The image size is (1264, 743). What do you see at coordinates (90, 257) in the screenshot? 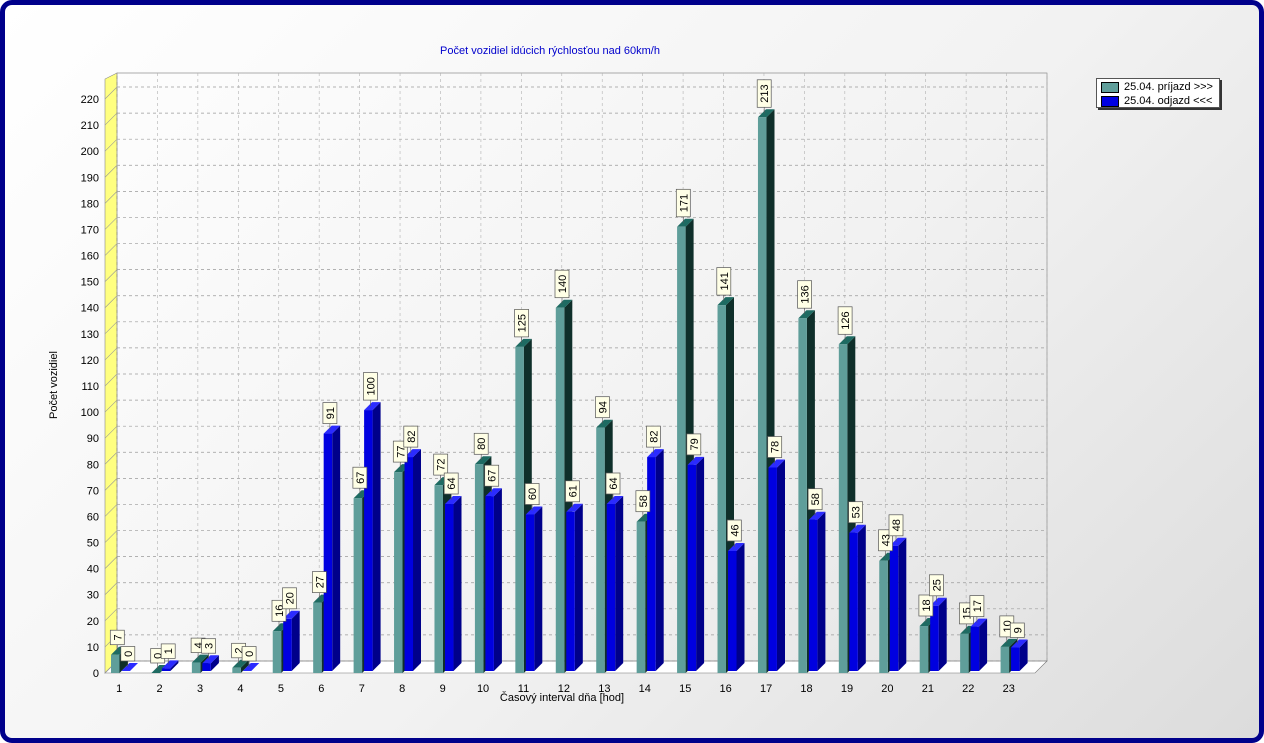
I see `y-tick-label: 160` at bounding box center [90, 257].